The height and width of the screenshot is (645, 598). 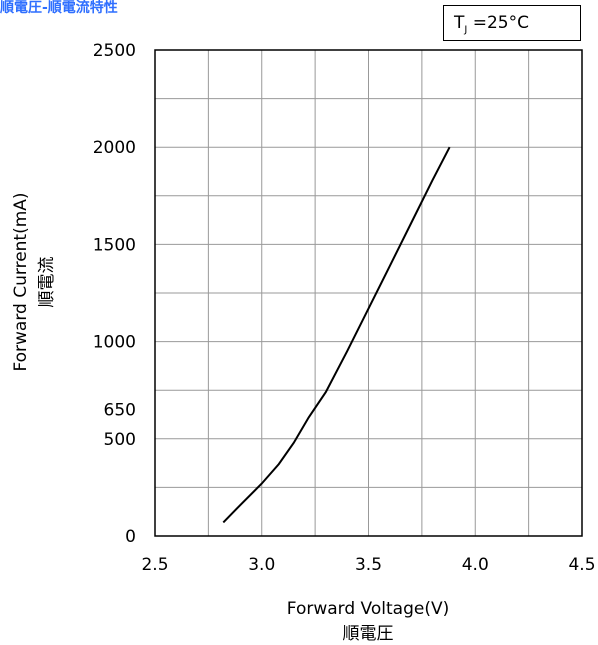 What do you see at coordinates (261, 565) in the screenshot?
I see `x-tick-label: 3.0` at bounding box center [261, 565].